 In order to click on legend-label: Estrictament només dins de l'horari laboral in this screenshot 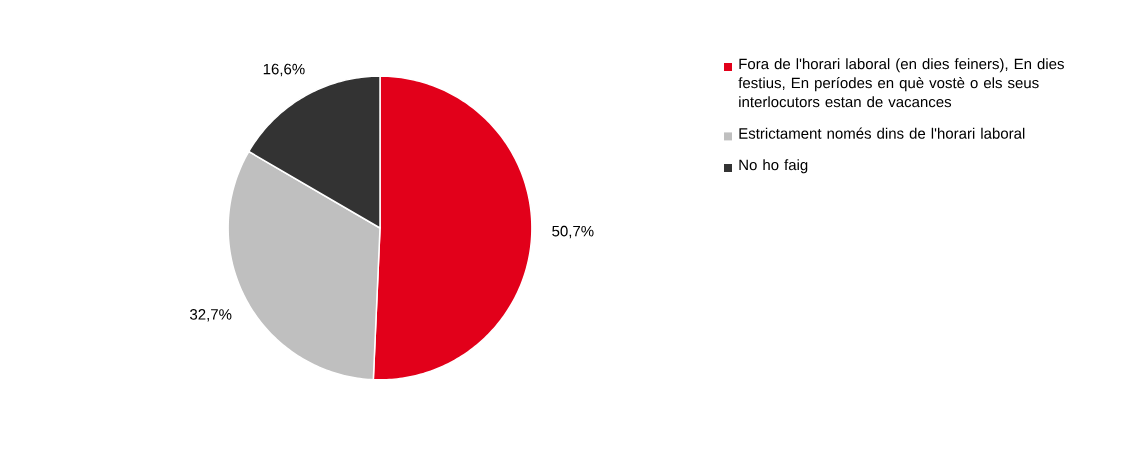, I will do `click(882, 133)`.